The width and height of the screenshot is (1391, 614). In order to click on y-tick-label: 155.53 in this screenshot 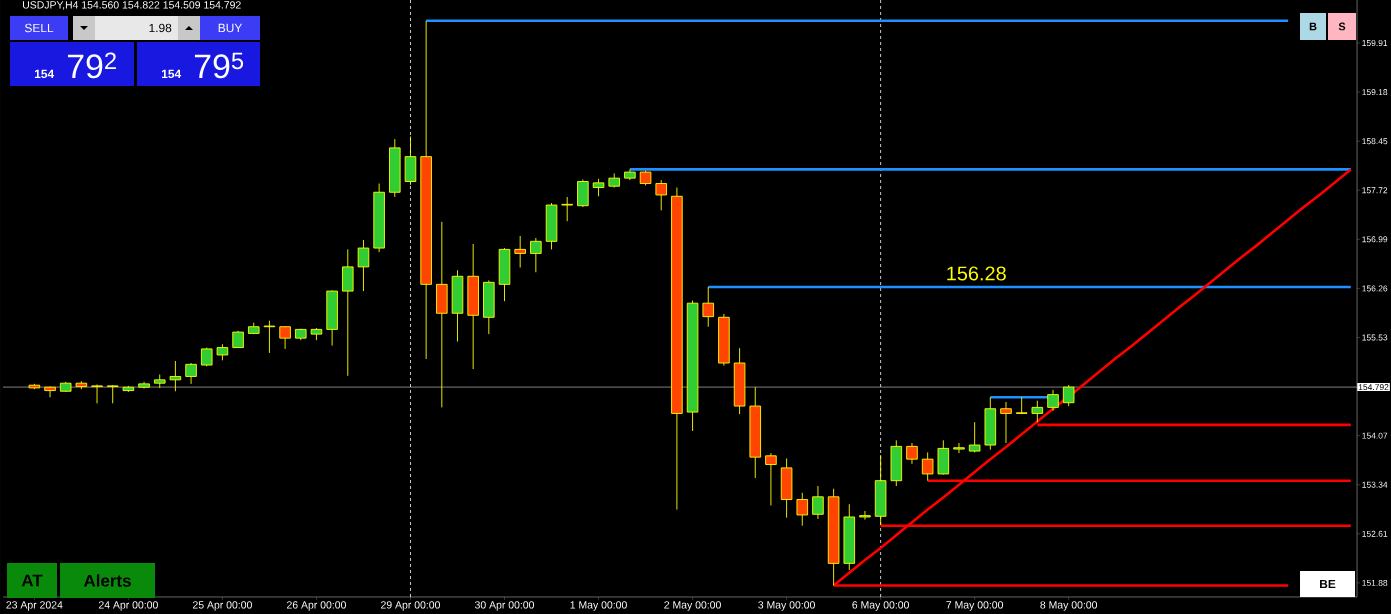, I will do `click(1375, 337)`.